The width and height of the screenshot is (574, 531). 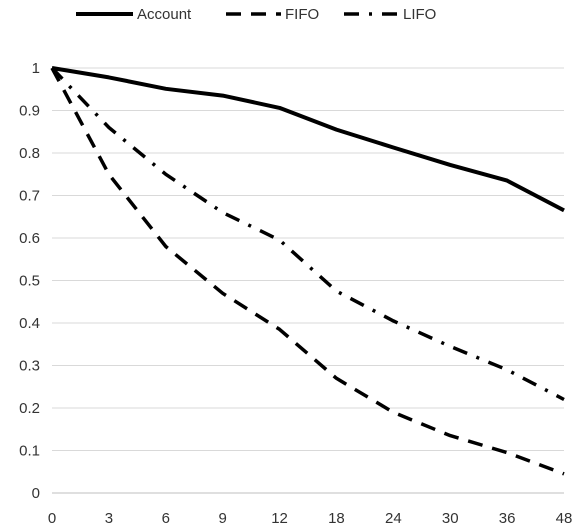 I want to click on y-tick-label-0: 0, so click(x=36, y=493).